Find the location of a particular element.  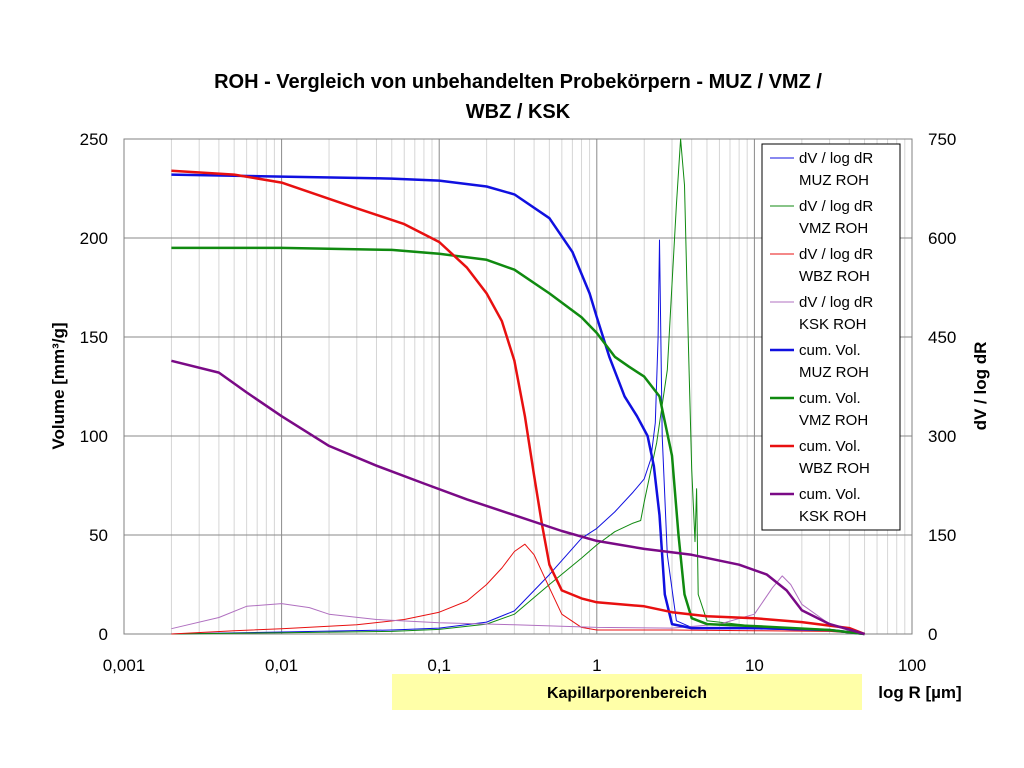

legend-entry-2: WBZ ROH is located at coordinates (834, 276).